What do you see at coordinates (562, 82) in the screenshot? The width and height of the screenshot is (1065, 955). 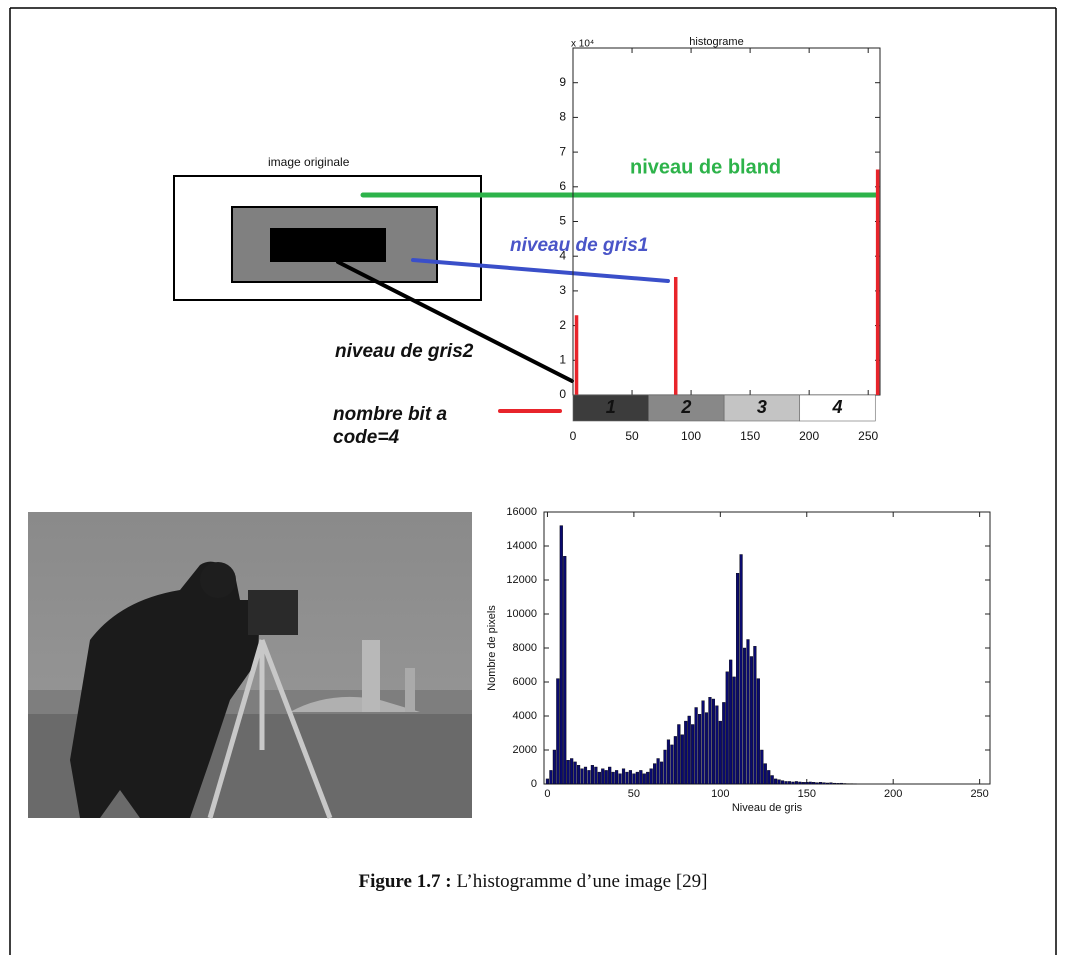 I see `y-tick-label: 9` at bounding box center [562, 82].